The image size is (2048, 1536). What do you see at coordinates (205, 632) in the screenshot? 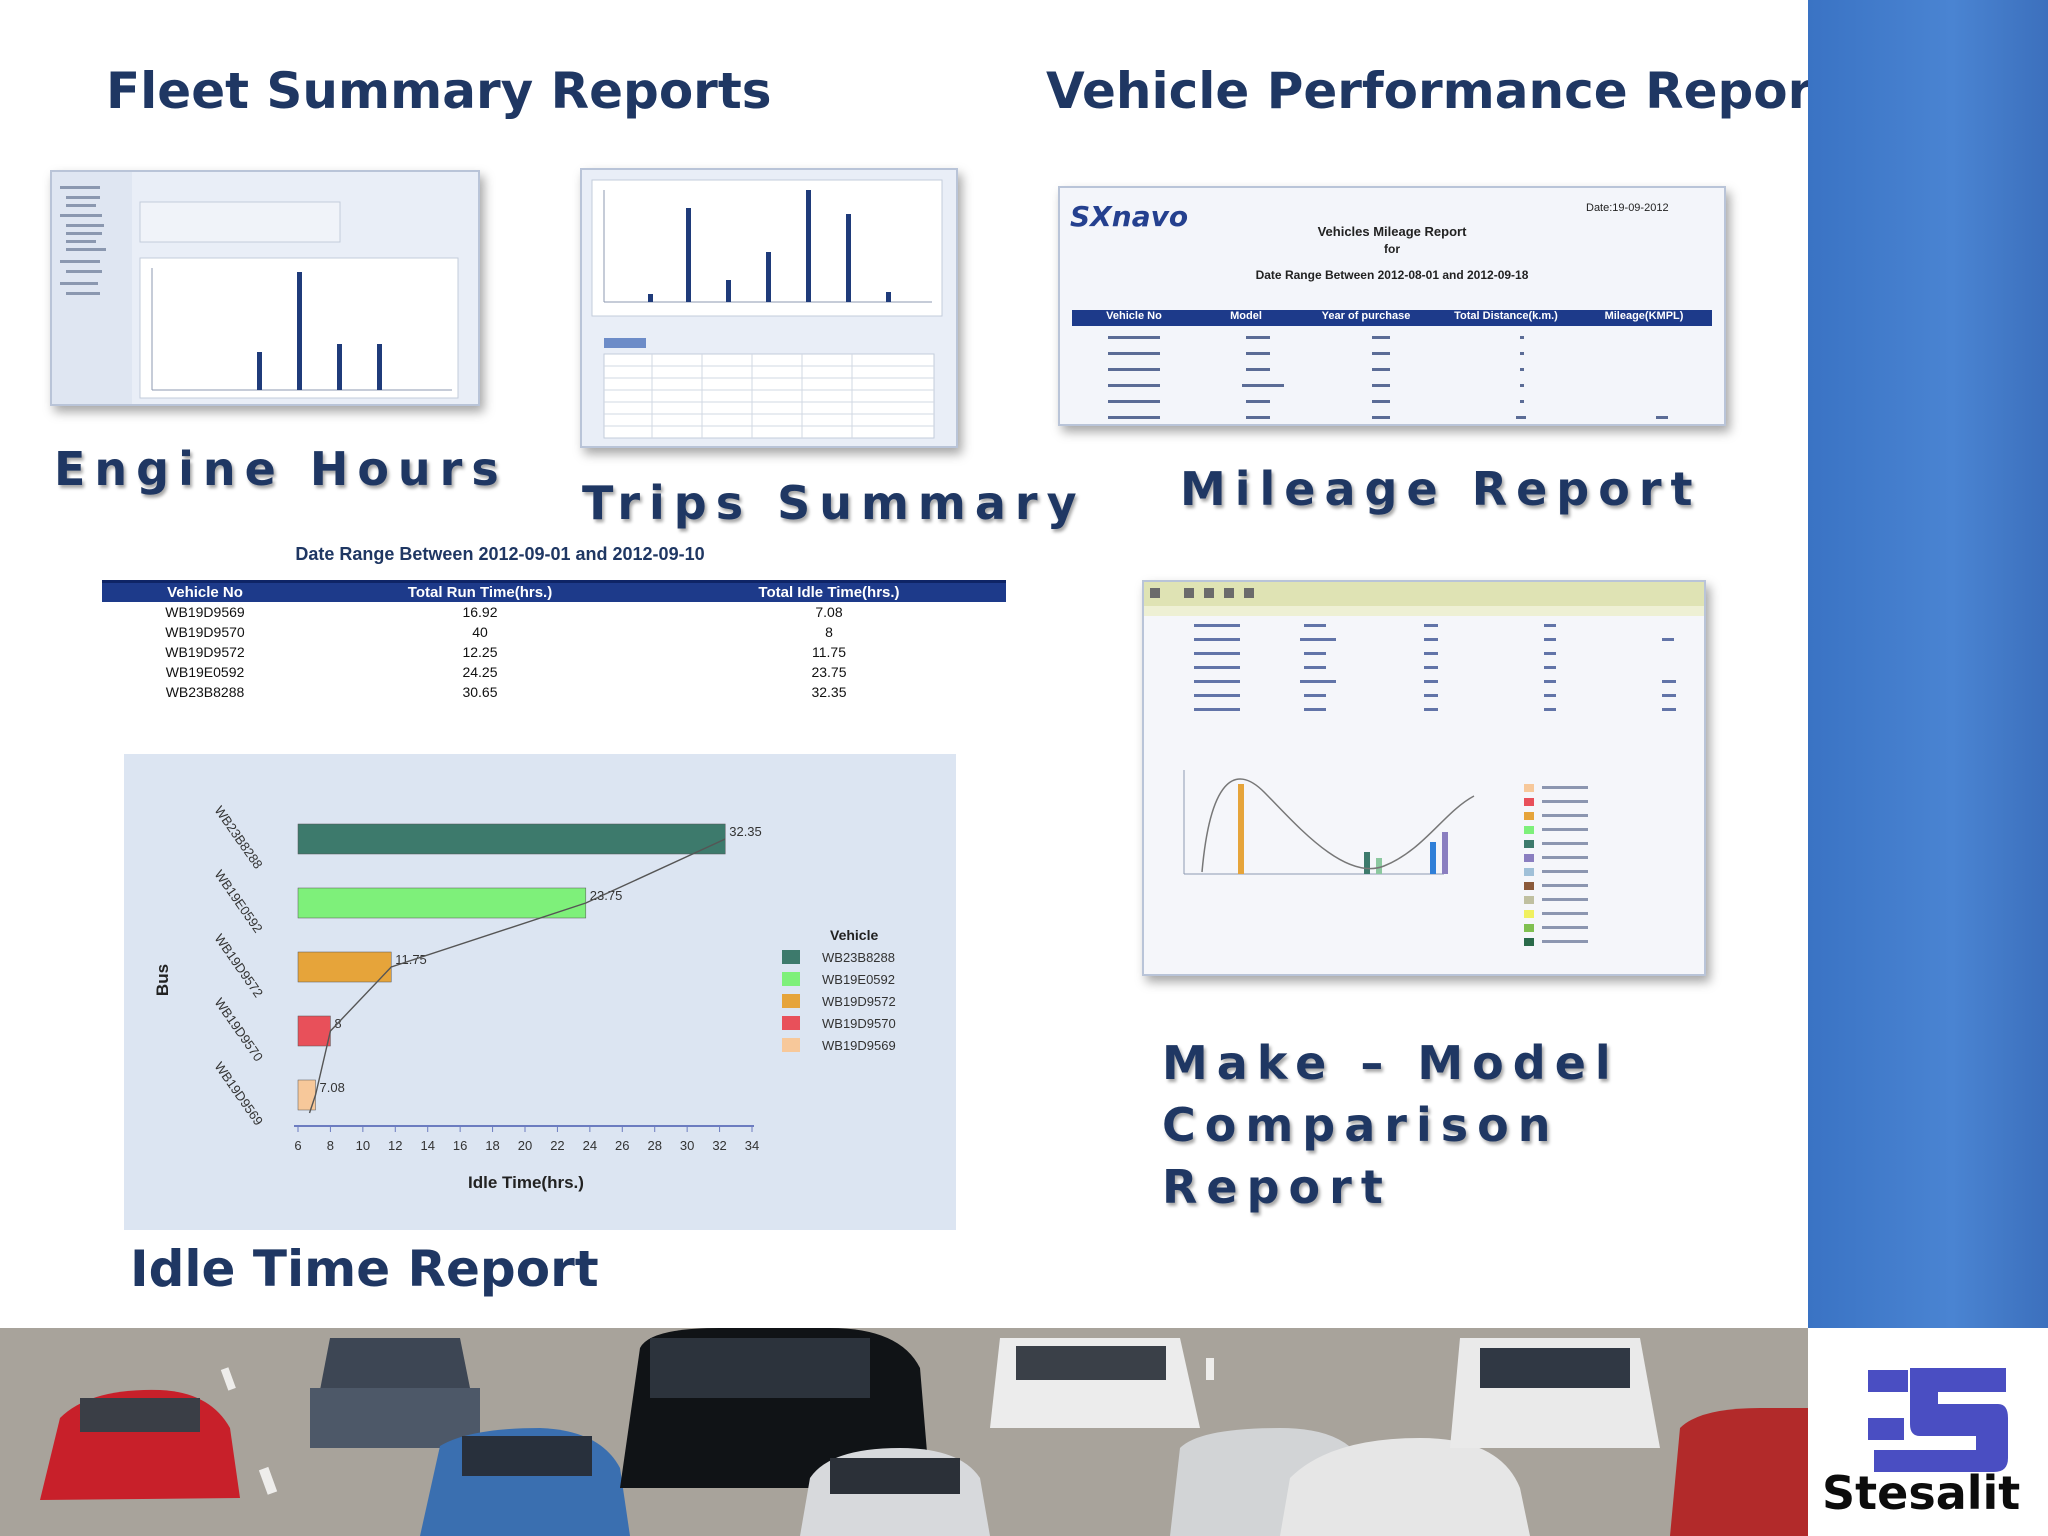
I see `table-cell: WB19D9570` at bounding box center [205, 632].